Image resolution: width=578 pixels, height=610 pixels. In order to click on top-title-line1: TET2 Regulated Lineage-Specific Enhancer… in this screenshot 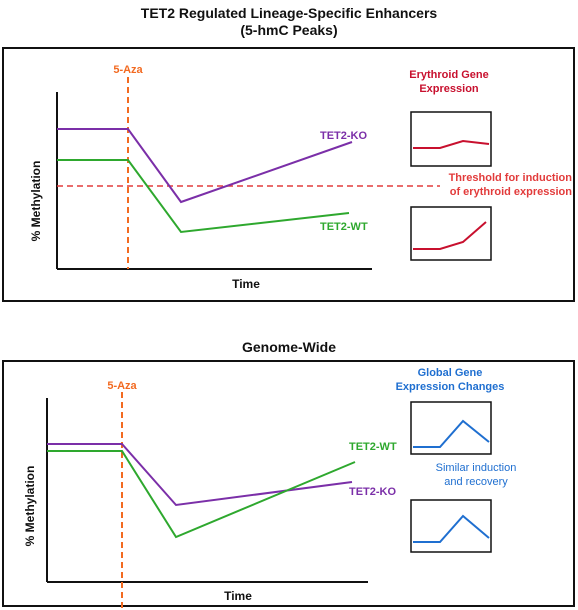, I will do `click(289, 13)`.